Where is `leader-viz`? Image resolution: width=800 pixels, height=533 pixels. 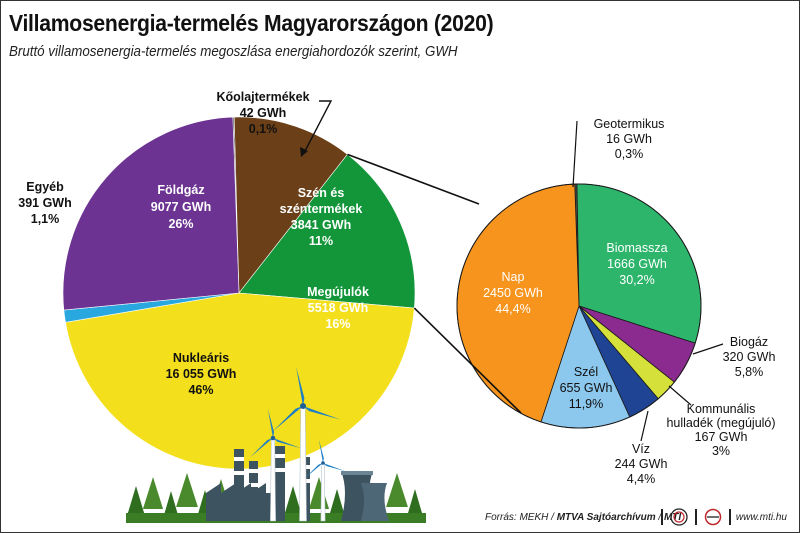 leader-viz is located at coordinates (644, 426).